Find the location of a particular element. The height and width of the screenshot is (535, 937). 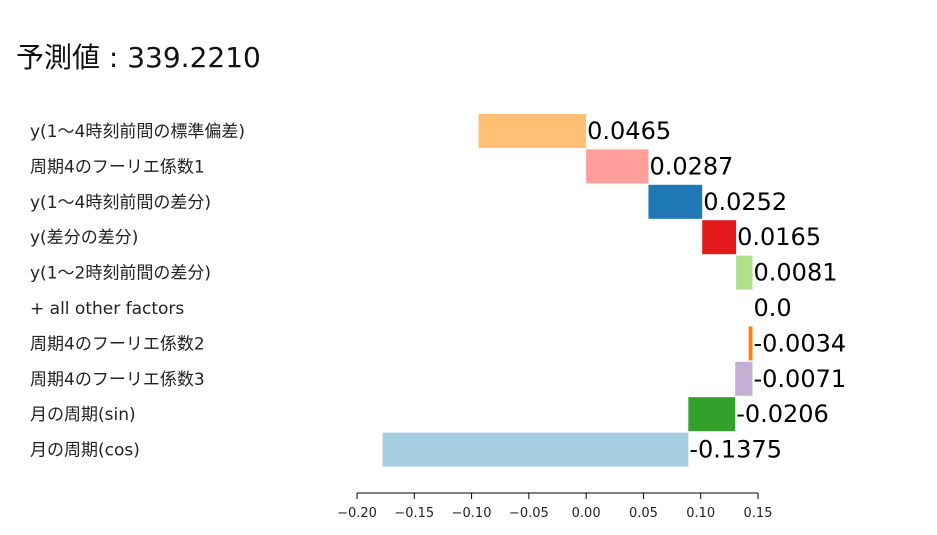

x-tick-label: −0.05 is located at coordinates (529, 513).